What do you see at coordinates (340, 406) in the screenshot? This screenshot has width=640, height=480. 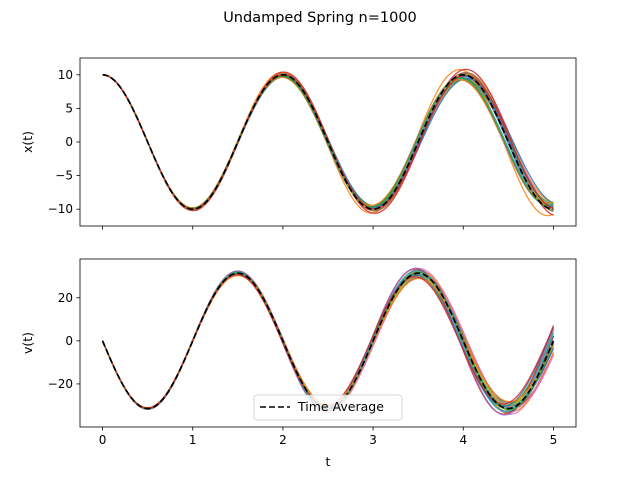 I see `legend-label-time-average: Time Average` at bounding box center [340, 406].